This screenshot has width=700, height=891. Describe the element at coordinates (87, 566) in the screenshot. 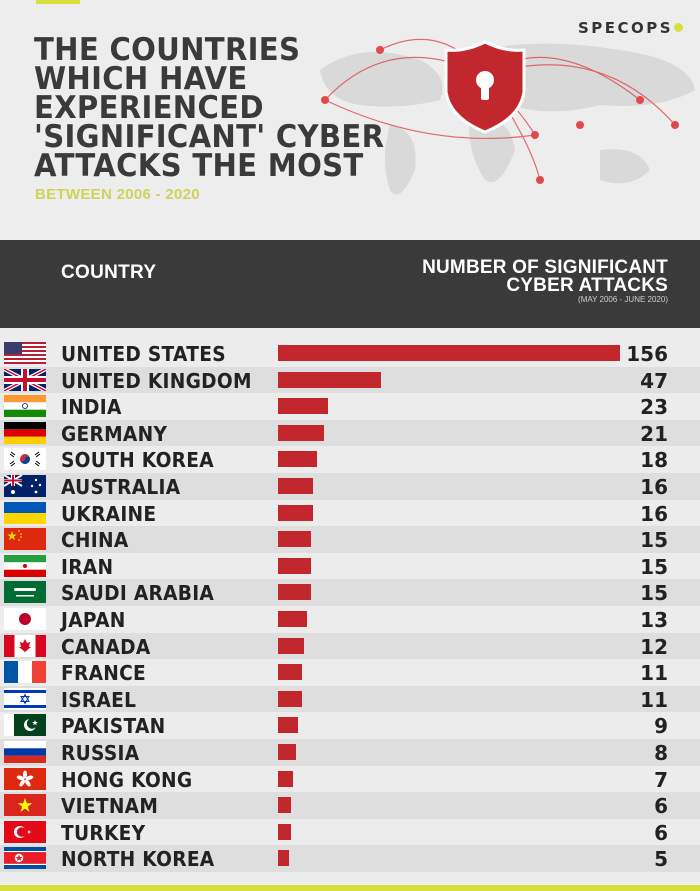

I see `country-label: IRAN` at that location.